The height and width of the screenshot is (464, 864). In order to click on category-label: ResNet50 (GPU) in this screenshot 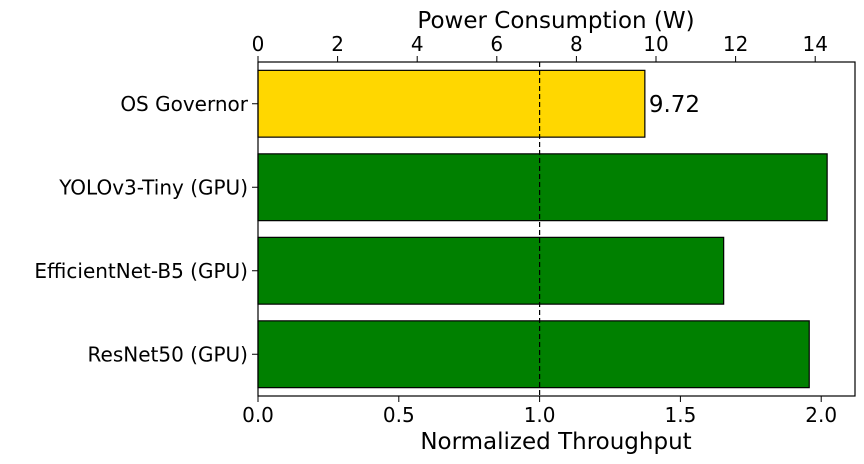, I will do `click(168, 354)`.